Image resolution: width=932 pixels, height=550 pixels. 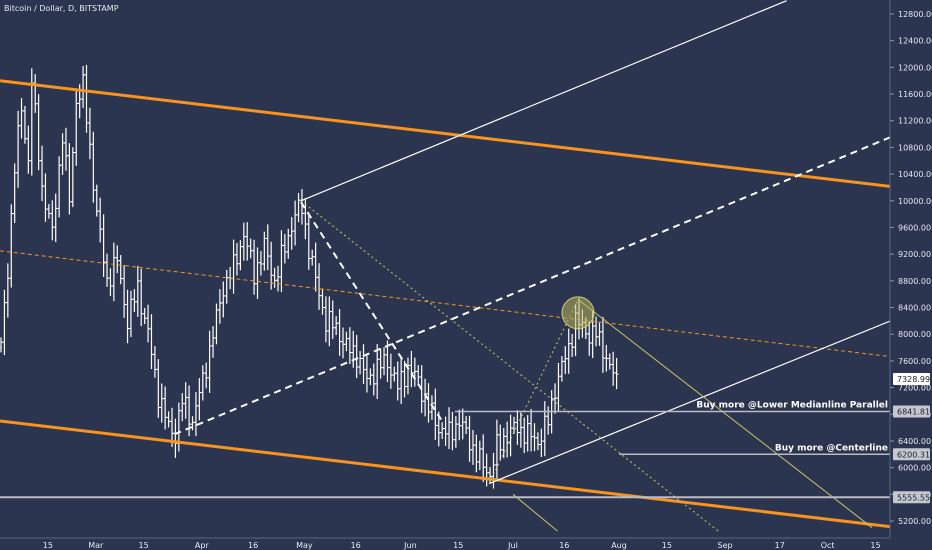 What do you see at coordinates (533, 391) in the screenshot?
I see `yellow-up-dotted-line` at bounding box center [533, 391].